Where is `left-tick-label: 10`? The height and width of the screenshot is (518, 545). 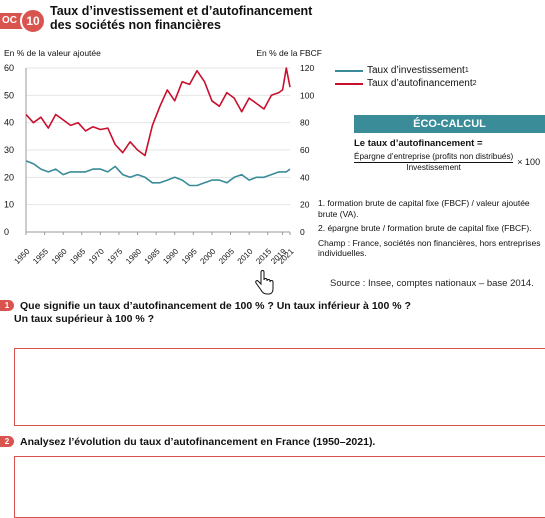 left-tick-label: 10 is located at coordinates (9, 205).